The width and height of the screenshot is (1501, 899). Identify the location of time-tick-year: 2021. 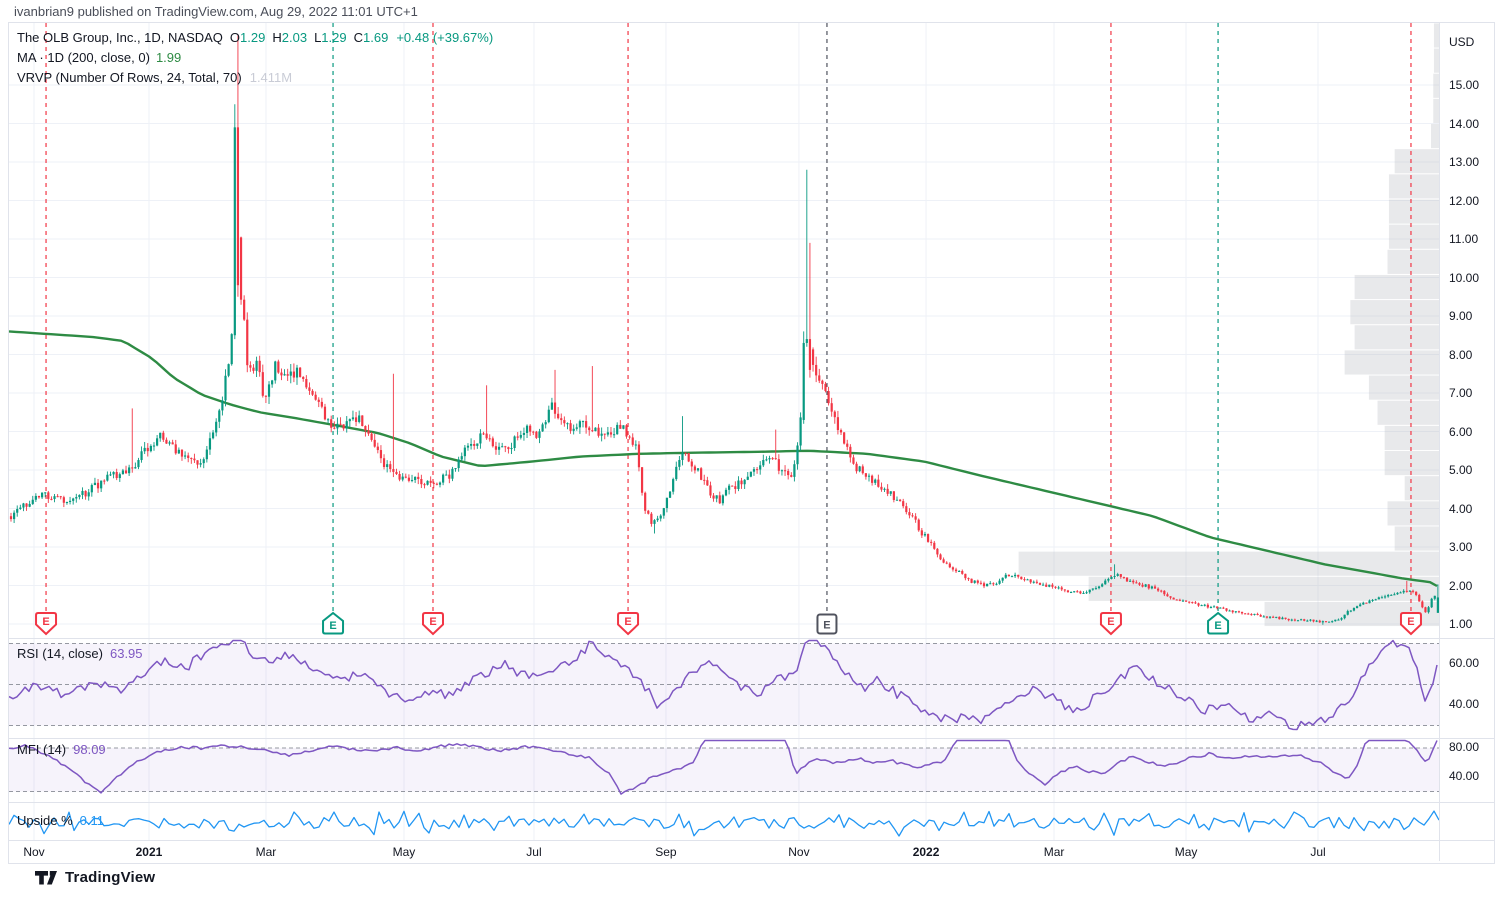
(149, 852).